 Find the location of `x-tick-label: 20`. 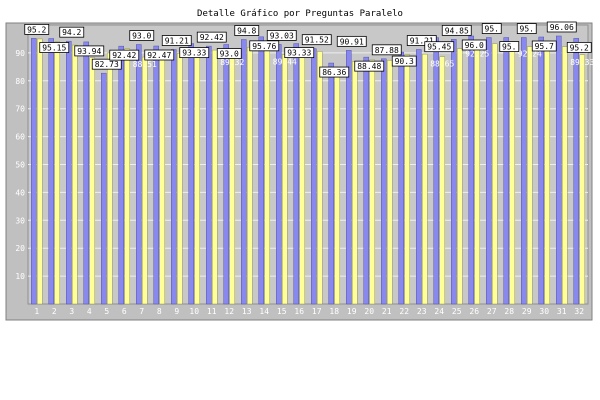

x-tick-label: 20 is located at coordinates (369, 311).